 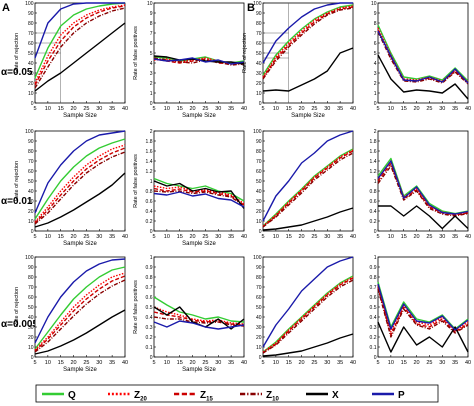 I want to click on y-axis-label: Rate of false positives, so click(x=136, y=307).